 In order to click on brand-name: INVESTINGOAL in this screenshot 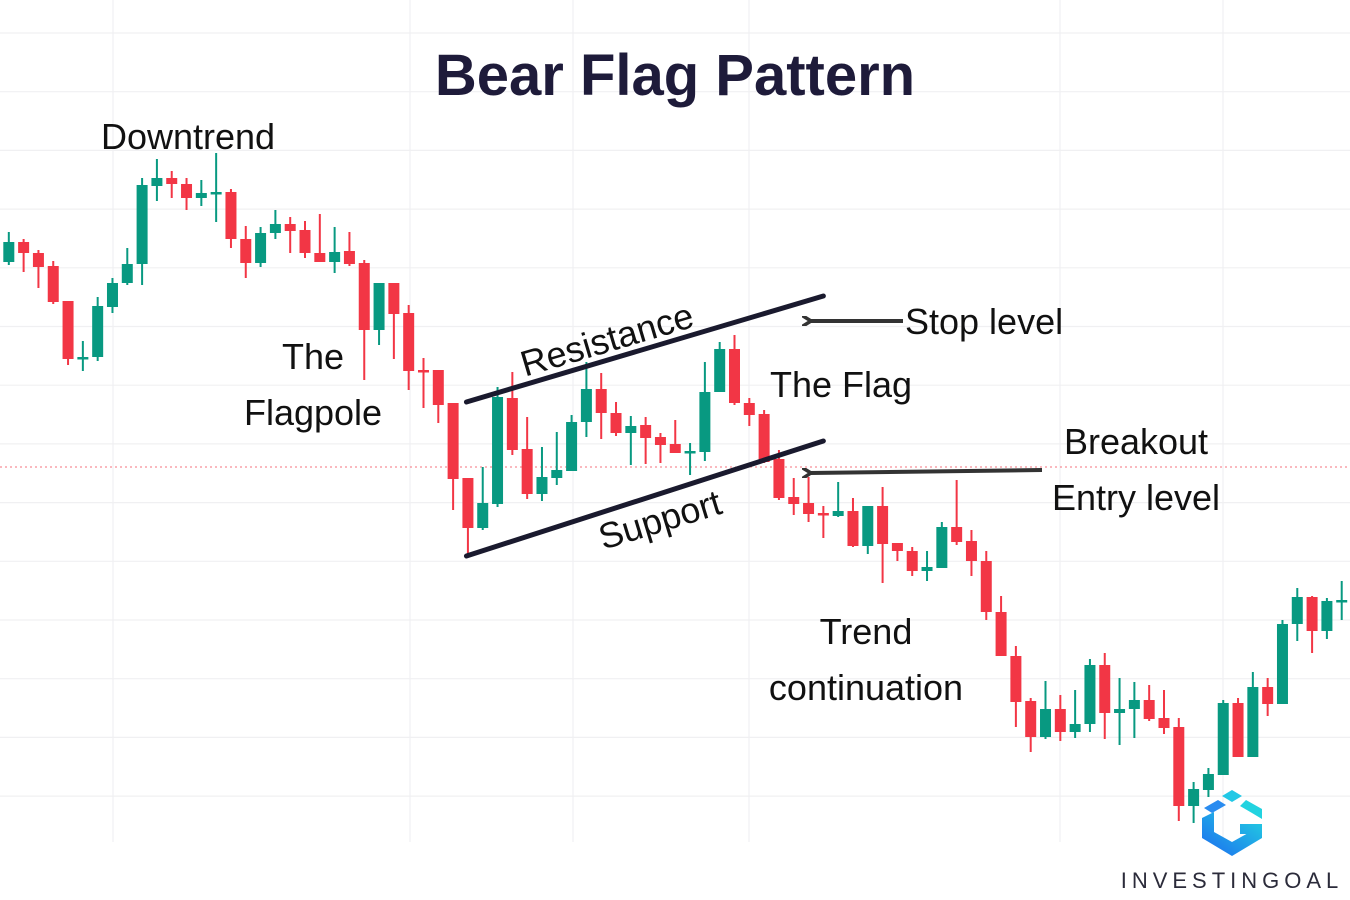, I will do `click(1232, 880)`.